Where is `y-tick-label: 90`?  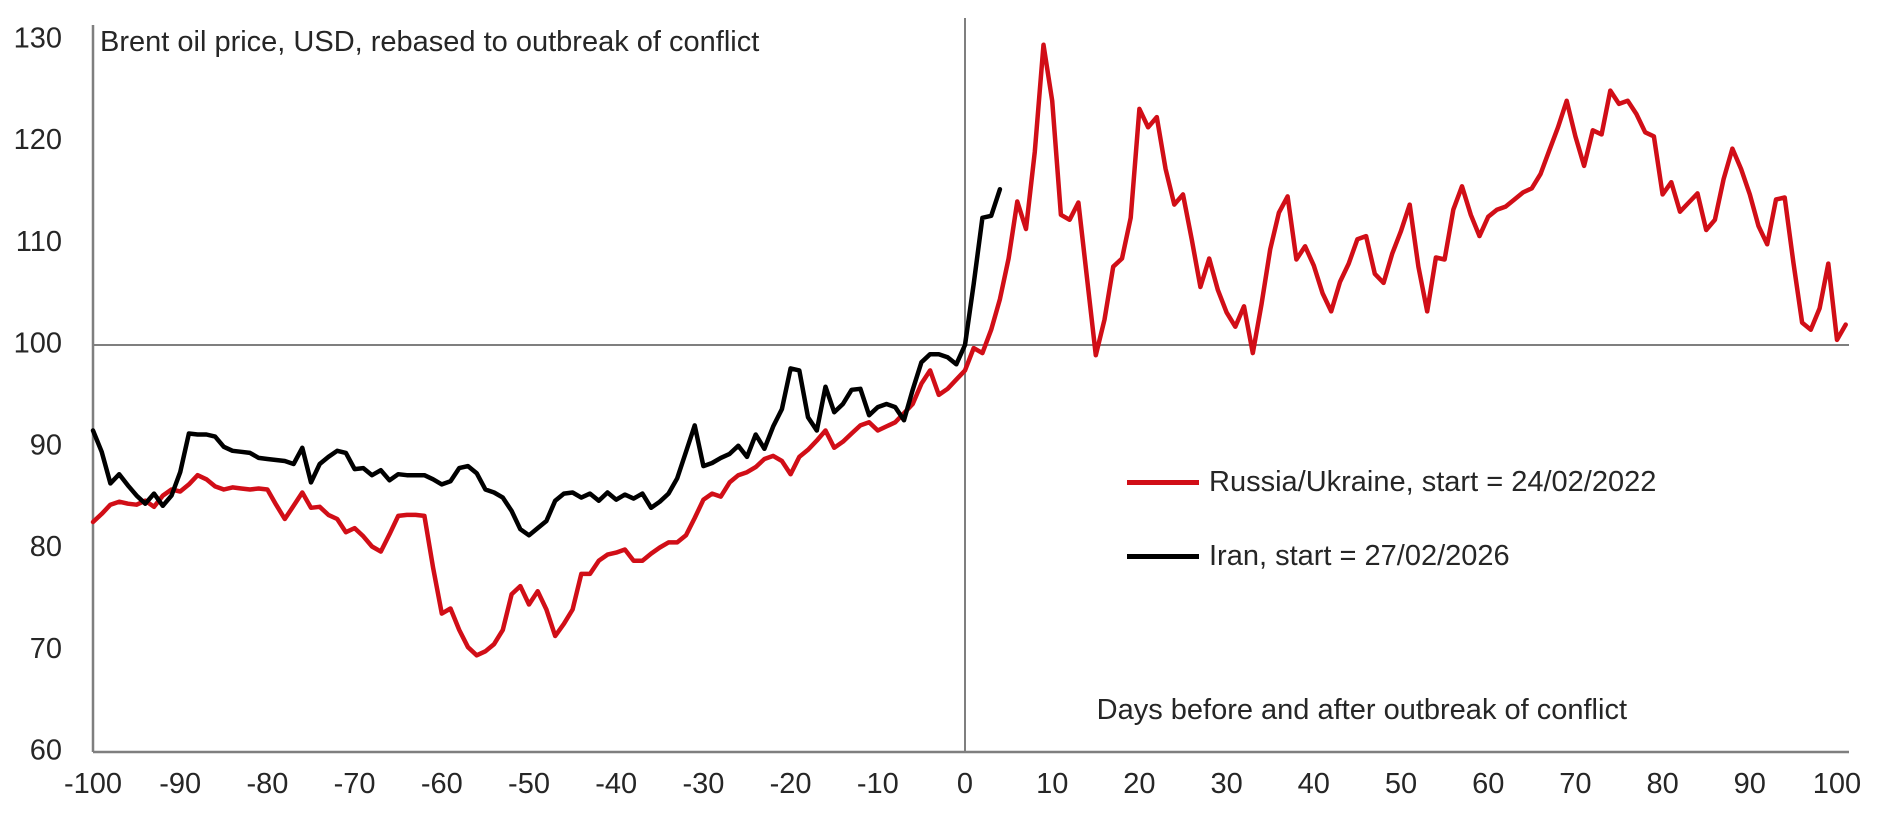 y-tick-label: 90 is located at coordinates (46, 445).